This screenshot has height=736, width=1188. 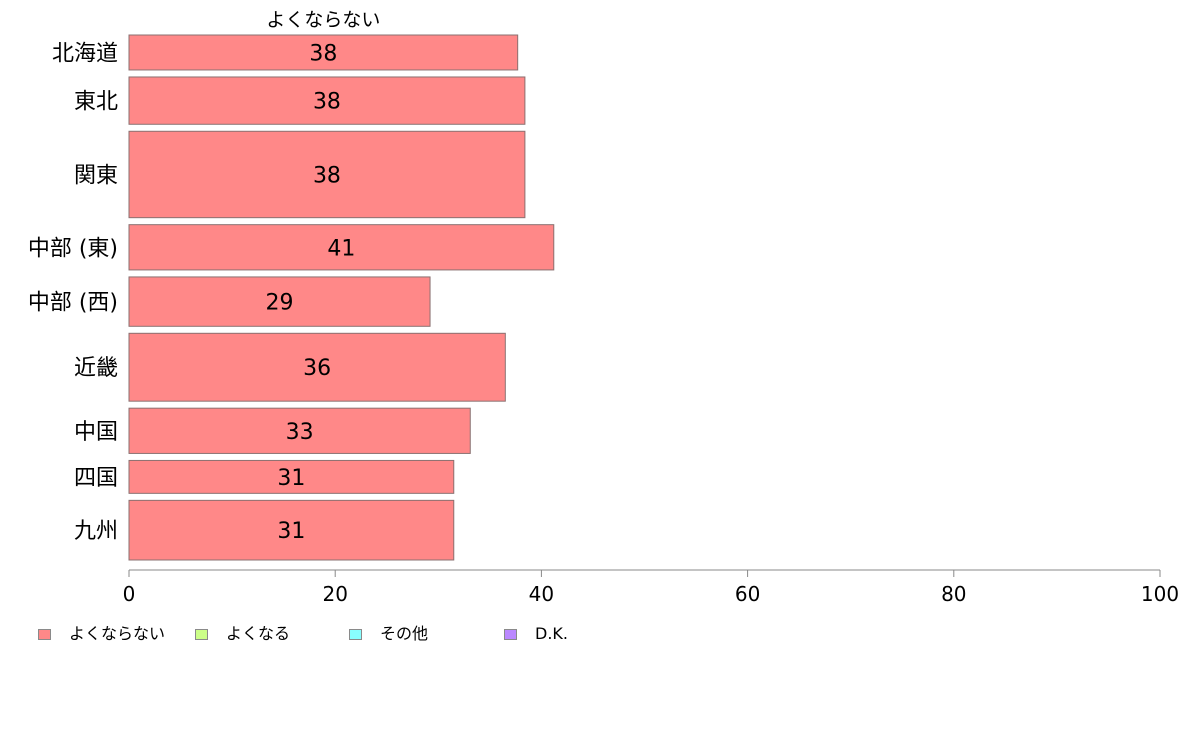 I want to click on category-label: 近畿, so click(x=96, y=368).